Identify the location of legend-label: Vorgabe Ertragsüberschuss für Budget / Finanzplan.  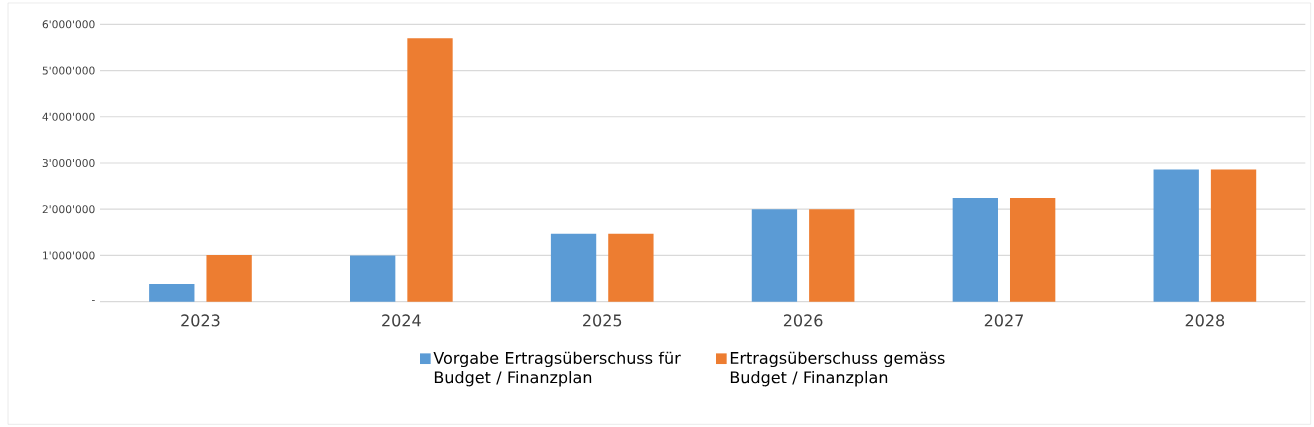
(557, 369).